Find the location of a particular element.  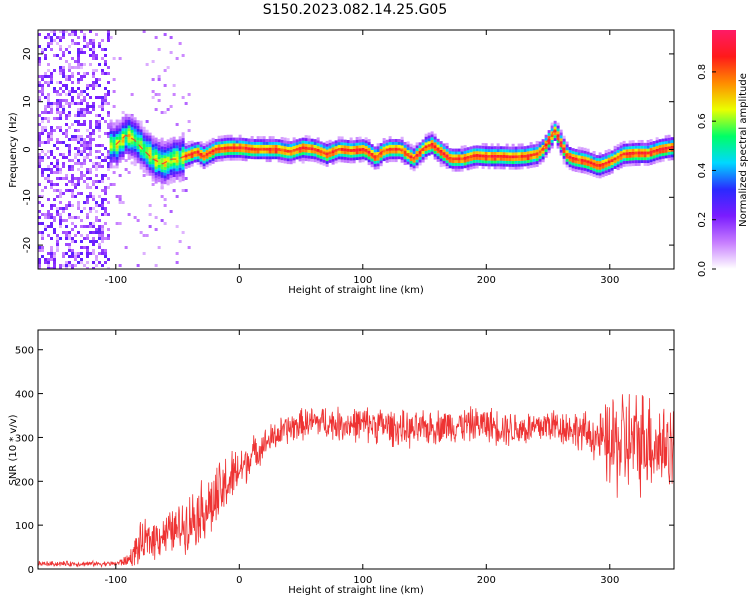

y-tick-label: 20 is located at coordinates (27, 54).